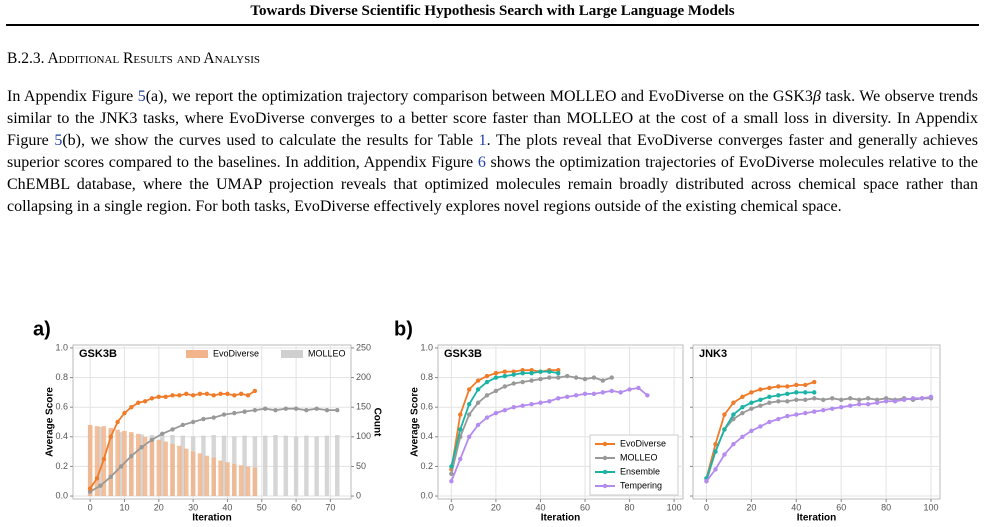  Describe the element at coordinates (193, 507) in the screenshot. I see `x-tick-label: 30` at that location.